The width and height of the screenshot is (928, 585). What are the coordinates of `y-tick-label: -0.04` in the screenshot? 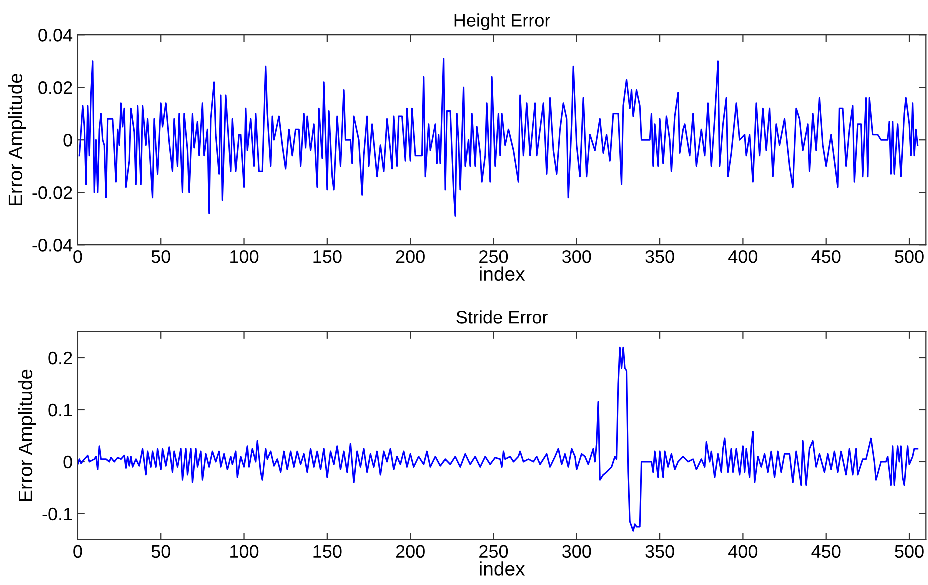 It's located at (52, 245).